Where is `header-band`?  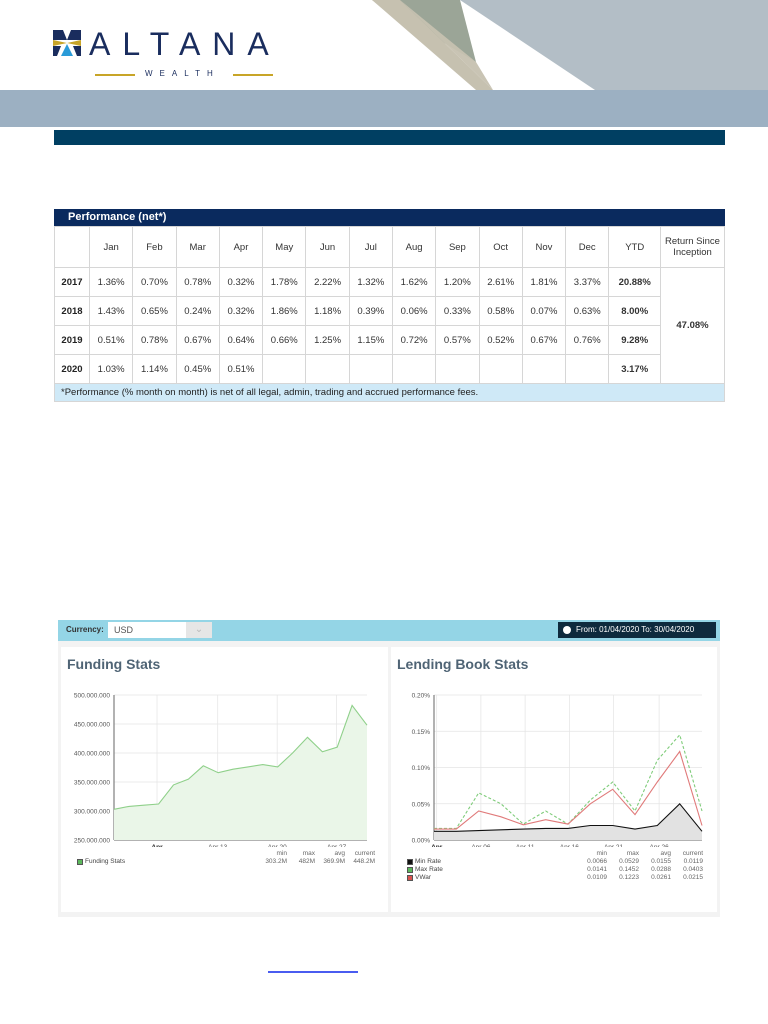
header-band is located at coordinates (384, 108).